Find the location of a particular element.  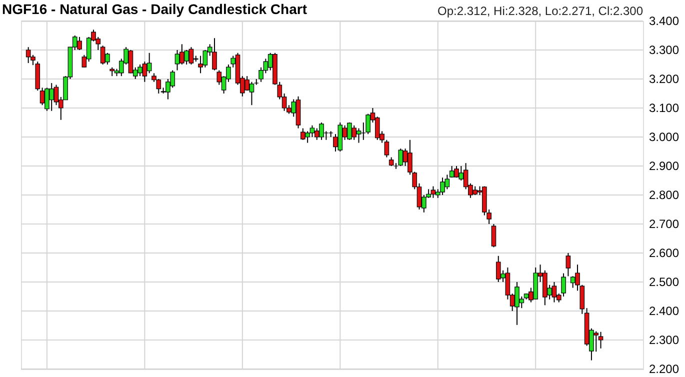

text: Op:2.312, Hi:2.328, Lo:2.271, Cl:2.300 is located at coordinates (541, 11).